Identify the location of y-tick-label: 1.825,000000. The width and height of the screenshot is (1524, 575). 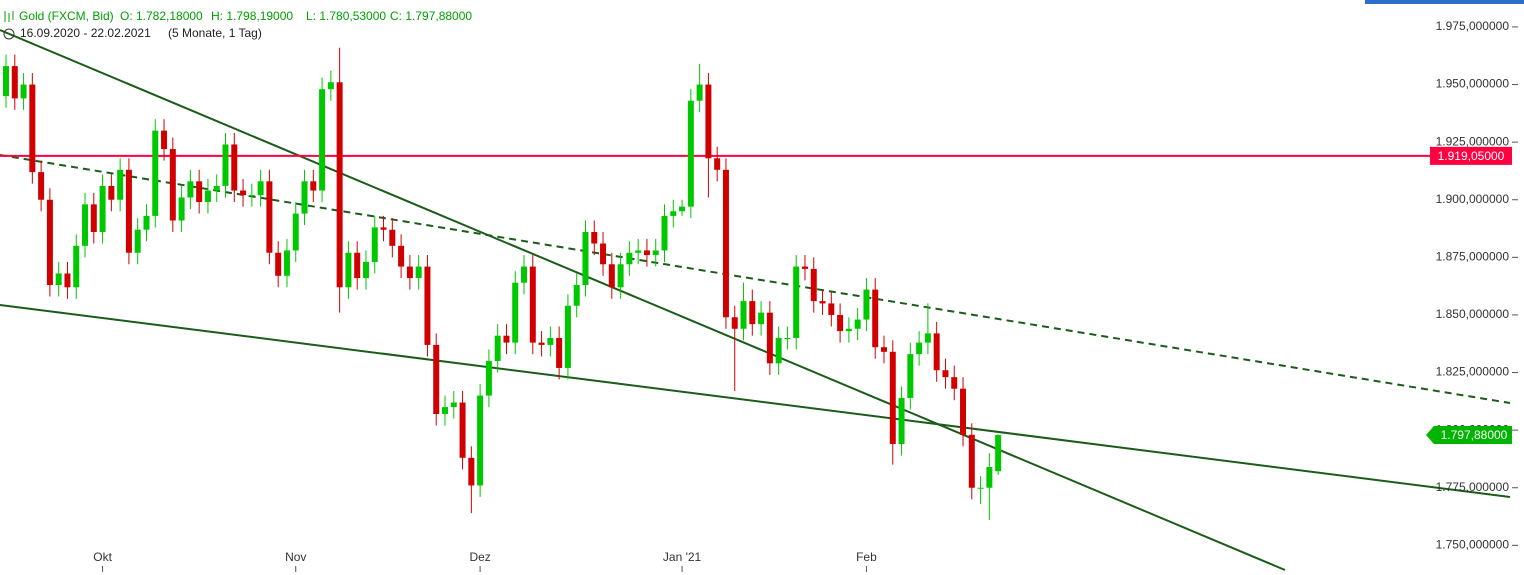
(1473, 372).